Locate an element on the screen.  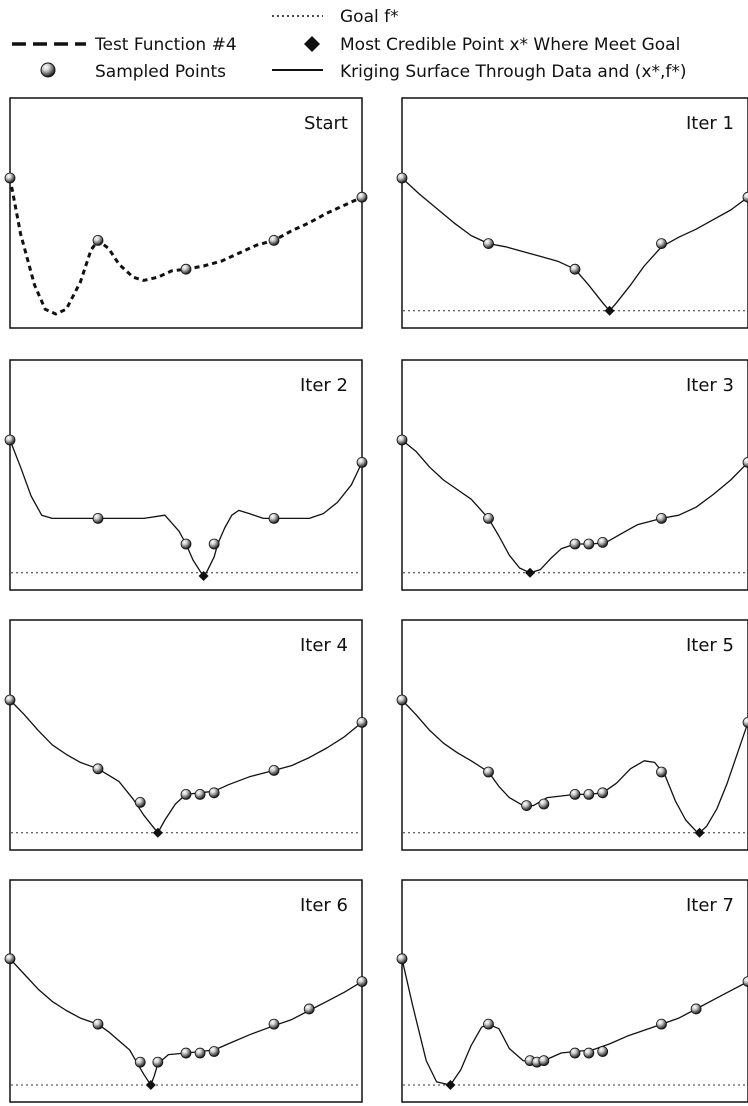
chart-panel: Iter 6 is located at coordinates (186, 991).